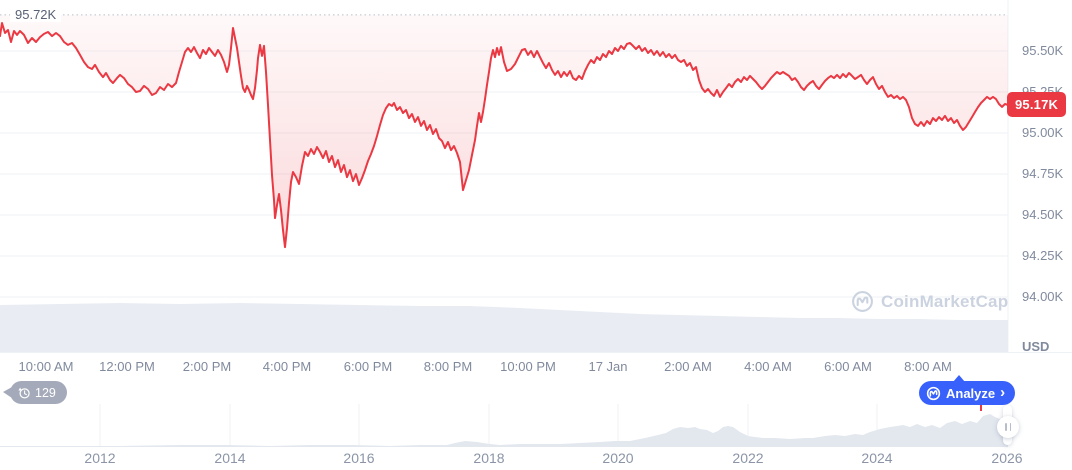 The image size is (1072, 470). What do you see at coordinates (933, 393) in the screenshot?
I see `analyze-logo-icon` at bounding box center [933, 393].